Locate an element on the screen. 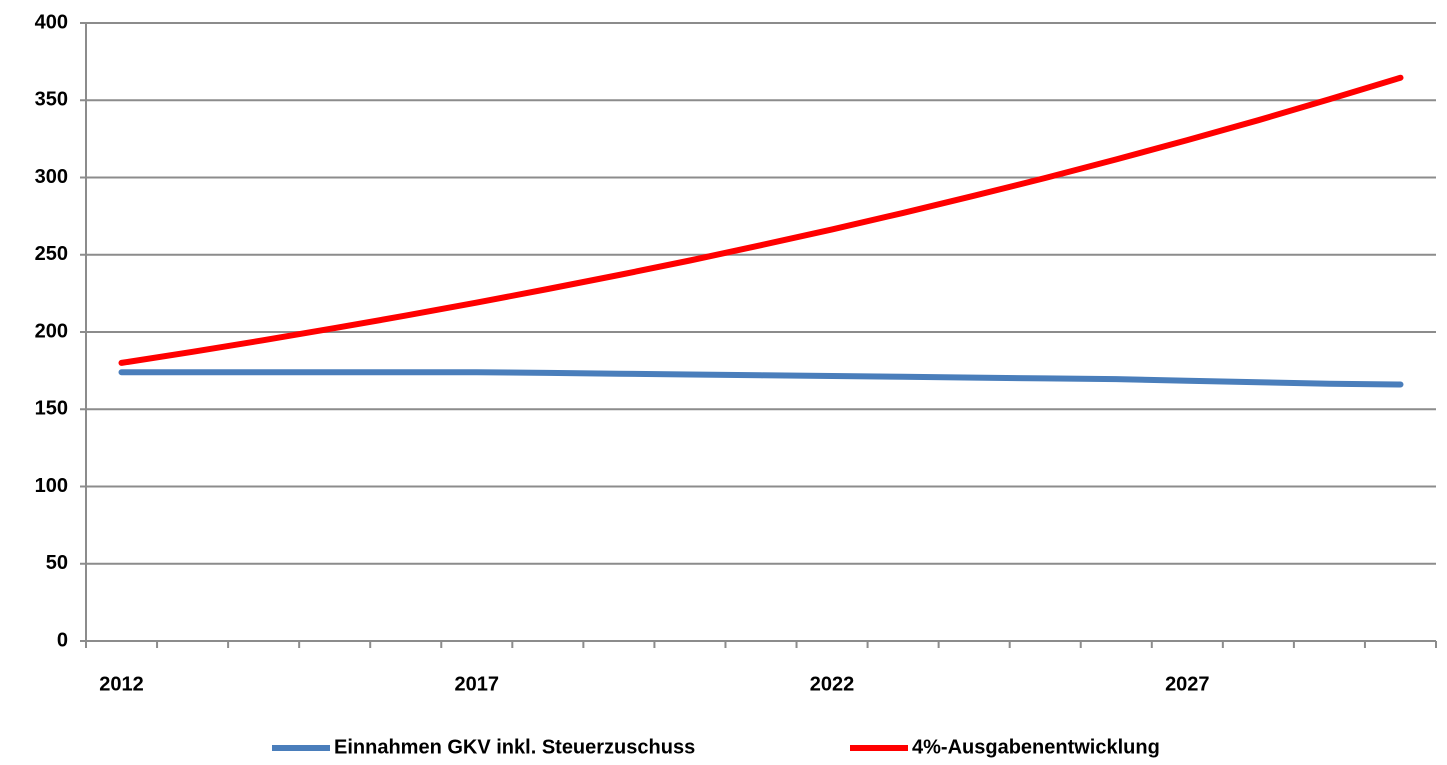 Image resolution: width=1447 pixels, height=765 pixels. x-tick-label: 2027 is located at coordinates (1187, 684).